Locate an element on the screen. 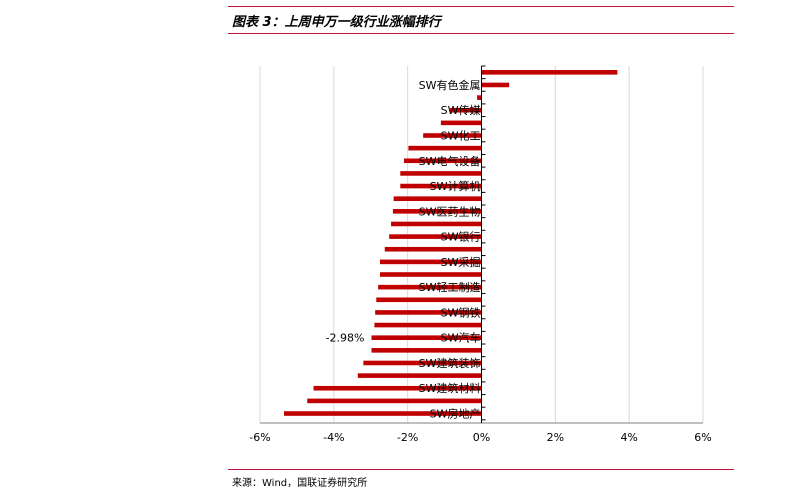 The image size is (793, 500). x-tick-labels: -6% -4% -2% 0% 2% 4% 6% is located at coordinates (480, 437).